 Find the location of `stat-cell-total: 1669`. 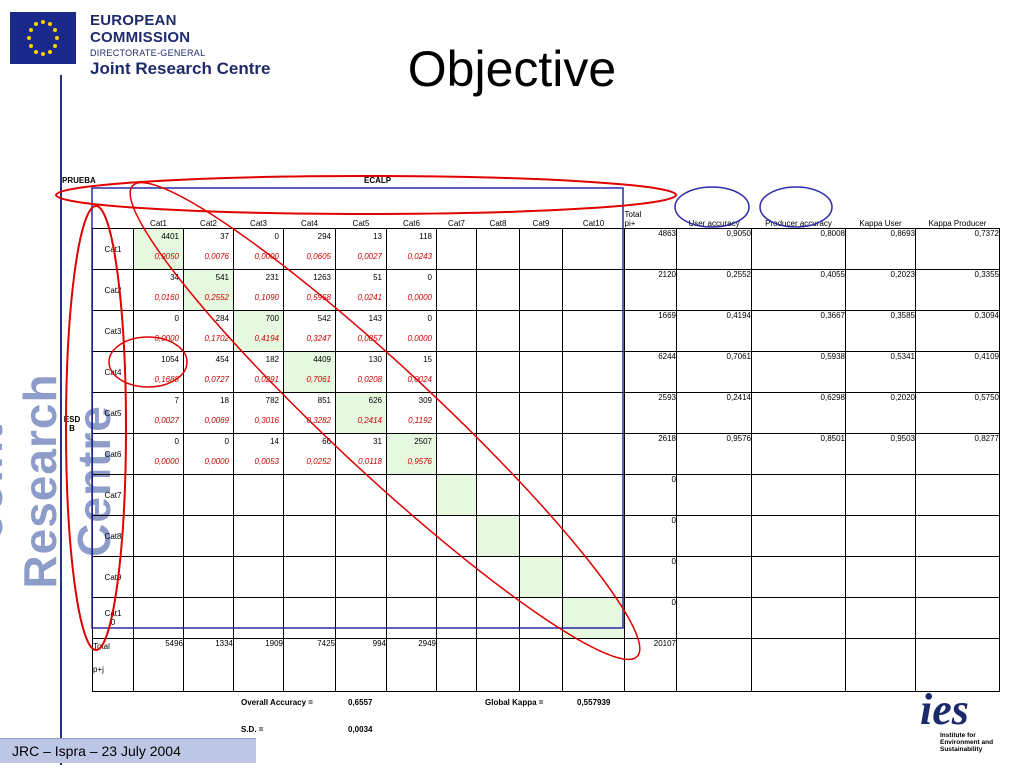

stat-cell-total: 1669 is located at coordinates (650, 331).